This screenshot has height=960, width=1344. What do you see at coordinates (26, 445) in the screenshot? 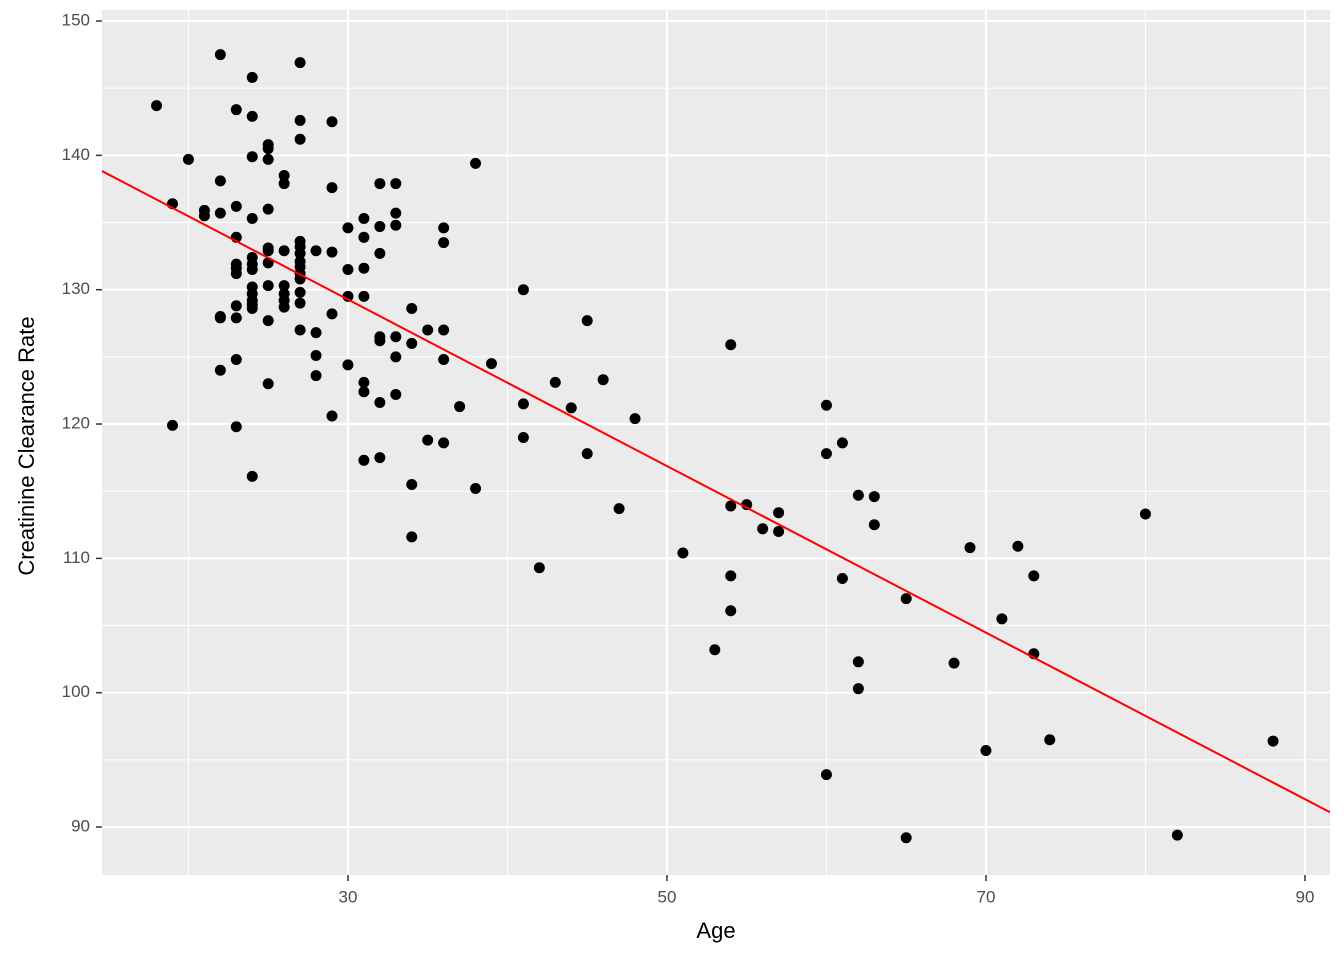
I see `y-axis-title: Creatinine Clearance Rate` at bounding box center [26, 445].